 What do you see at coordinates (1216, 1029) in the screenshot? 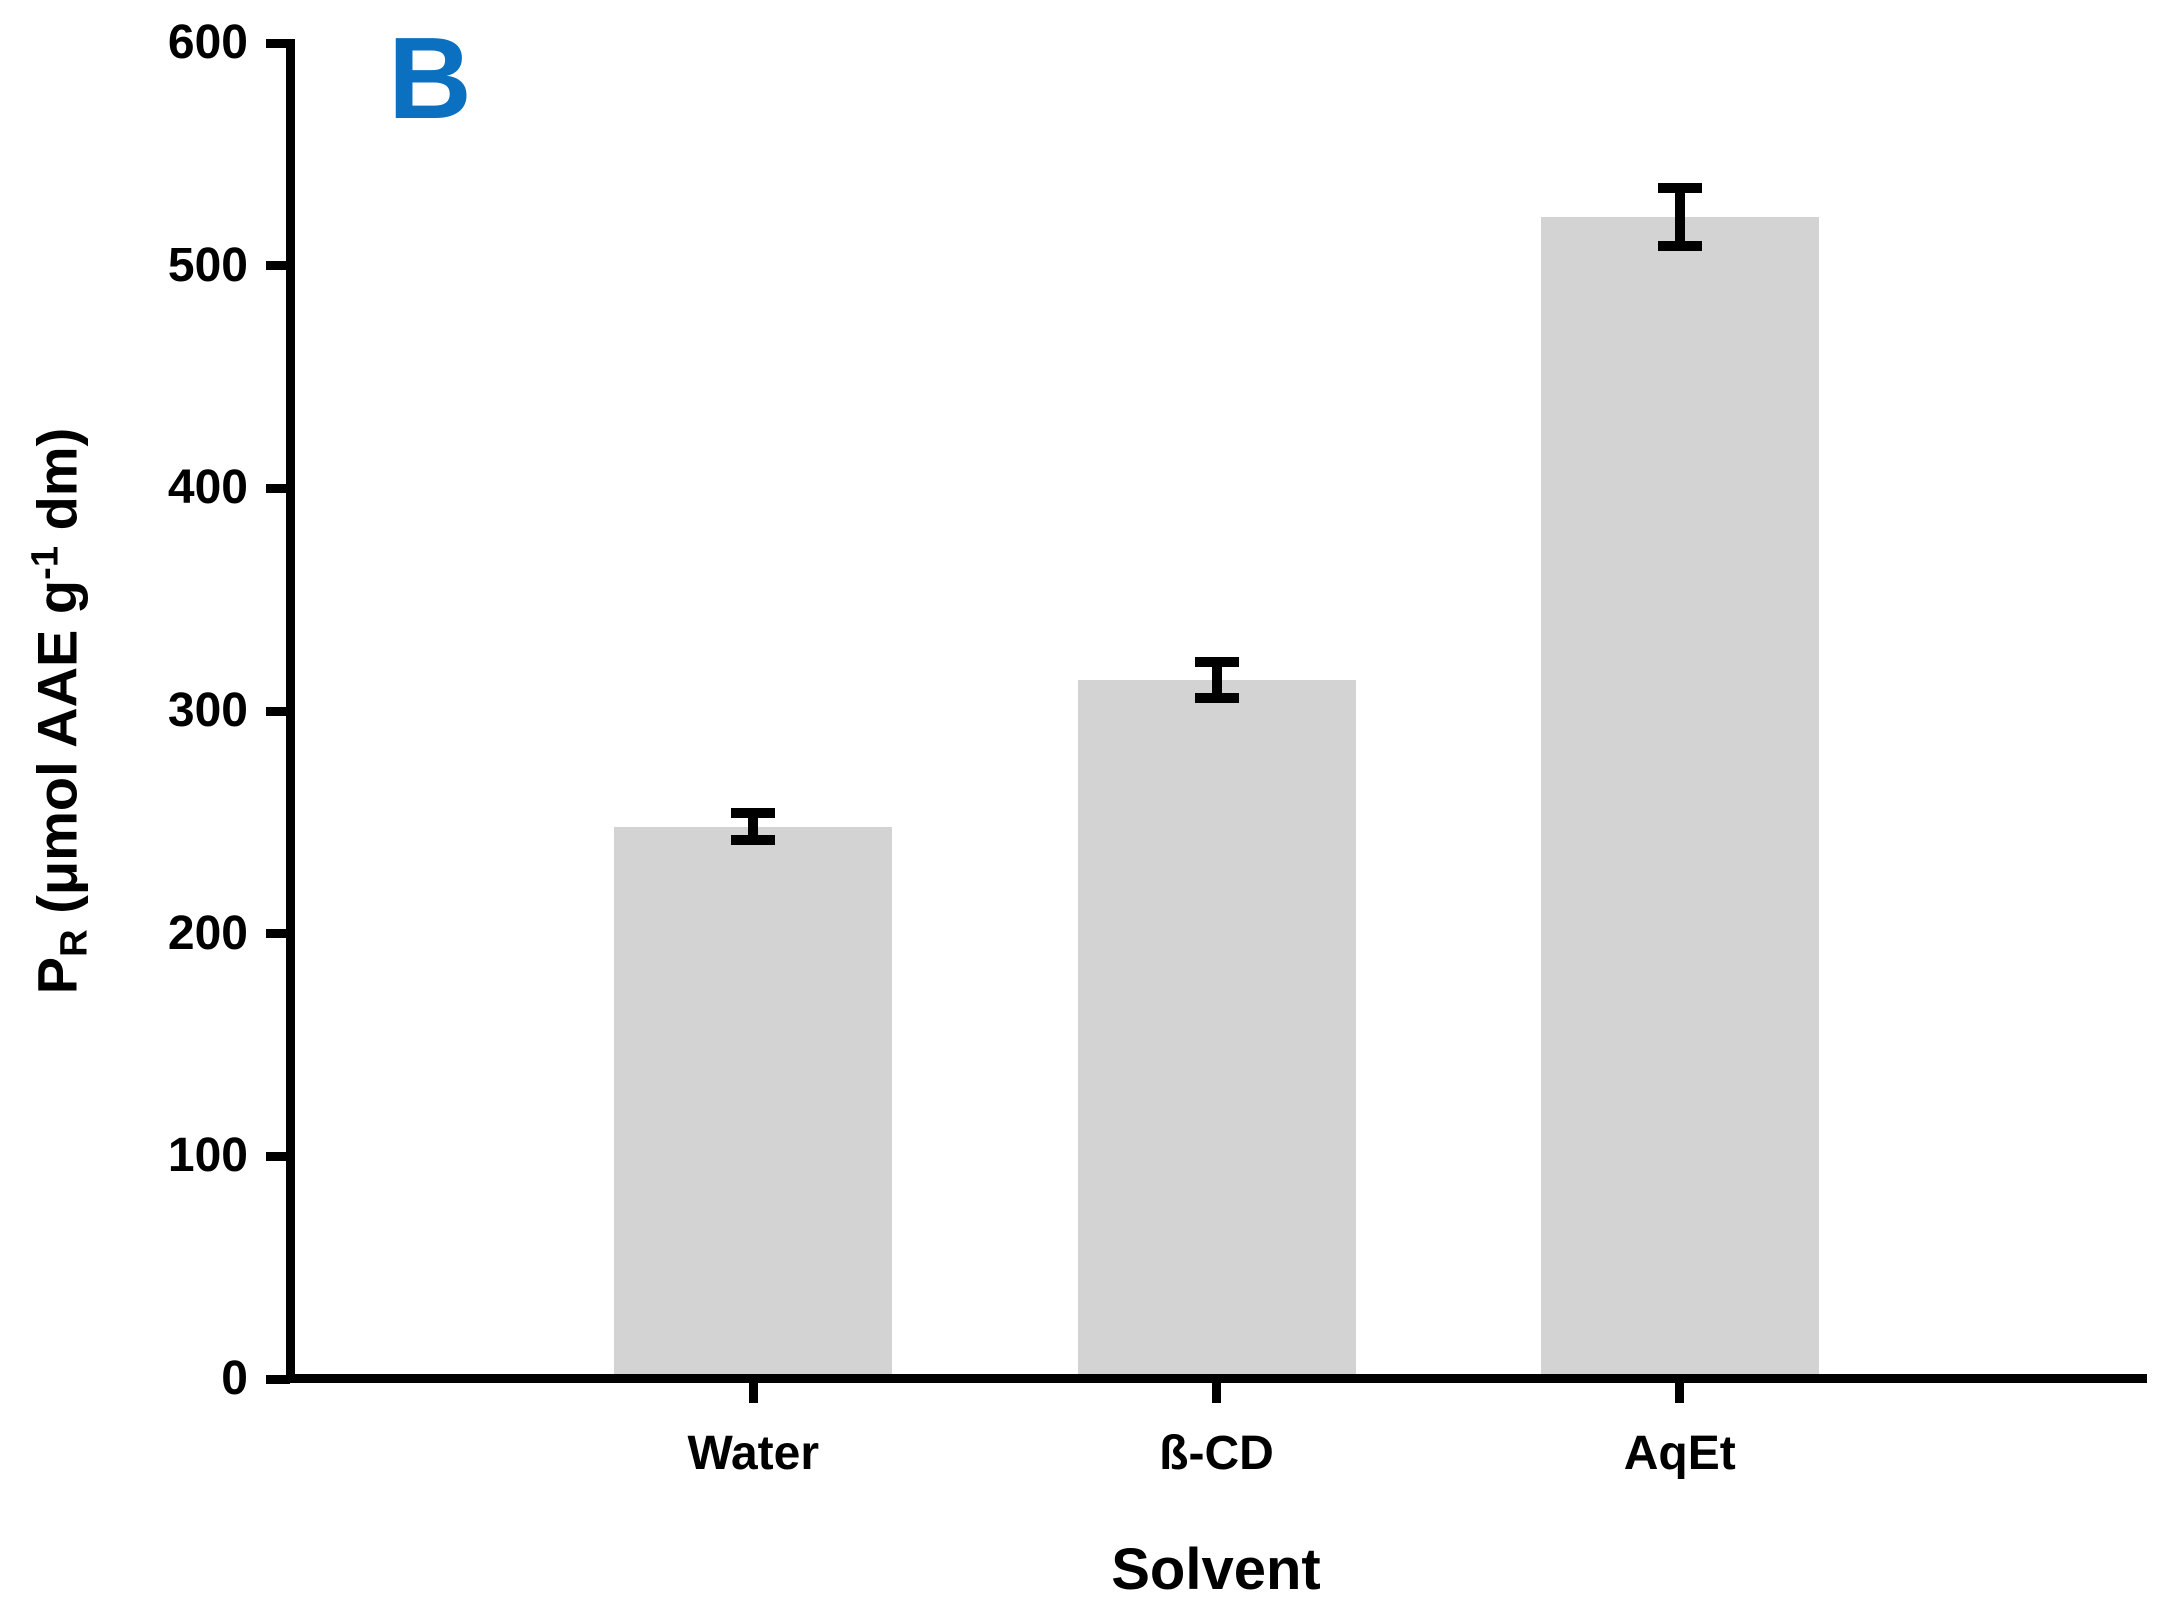
I see `bar--cd` at bounding box center [1216, 1029].